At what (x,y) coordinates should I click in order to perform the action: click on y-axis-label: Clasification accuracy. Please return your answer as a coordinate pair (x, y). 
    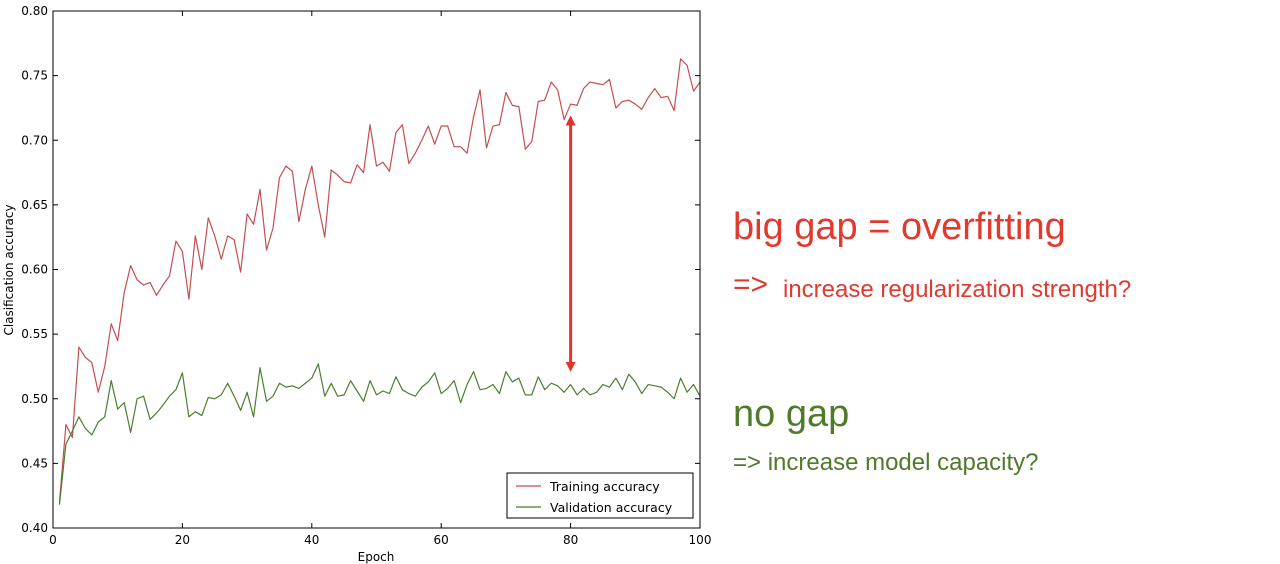
    Looking at the image, I should click on (9, 269).